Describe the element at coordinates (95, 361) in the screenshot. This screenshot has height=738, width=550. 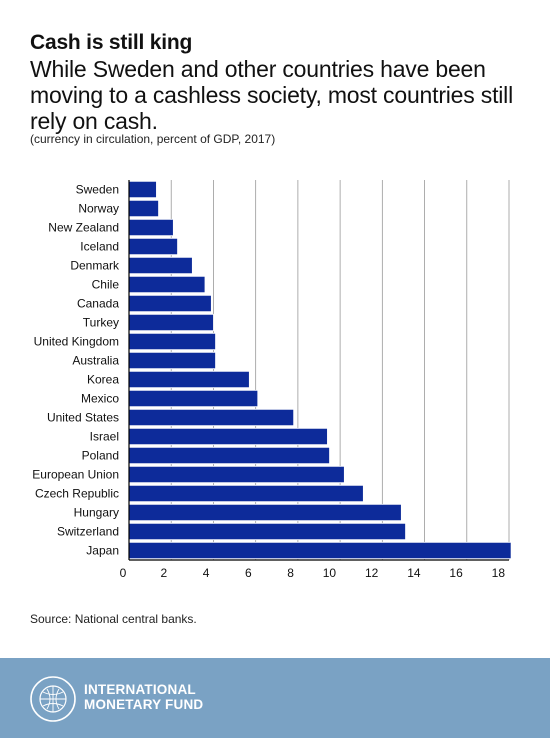
I see `category-label: Australia` at that location.